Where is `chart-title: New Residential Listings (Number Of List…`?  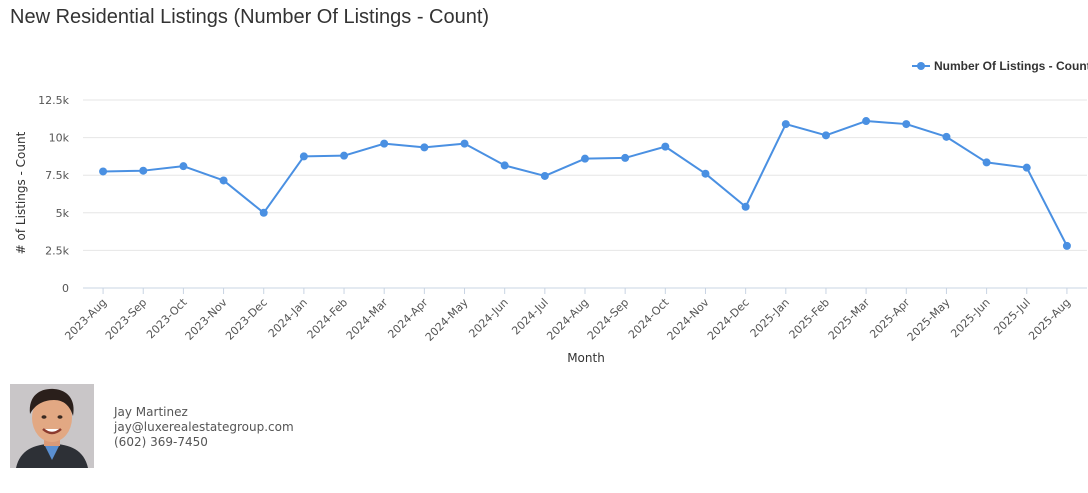 chart-title: New Residential Listings (Number Of List… is located at coordinates (250, 17).